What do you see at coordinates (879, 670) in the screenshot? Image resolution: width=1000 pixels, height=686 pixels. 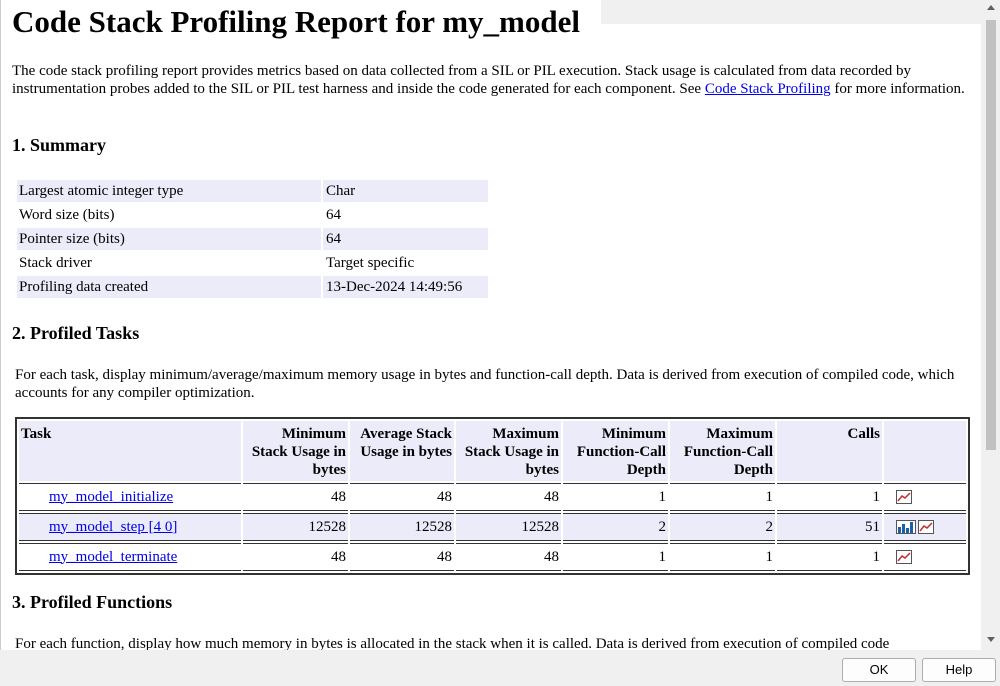 I see `ok-button: OK` at bounding box center [879, 670].